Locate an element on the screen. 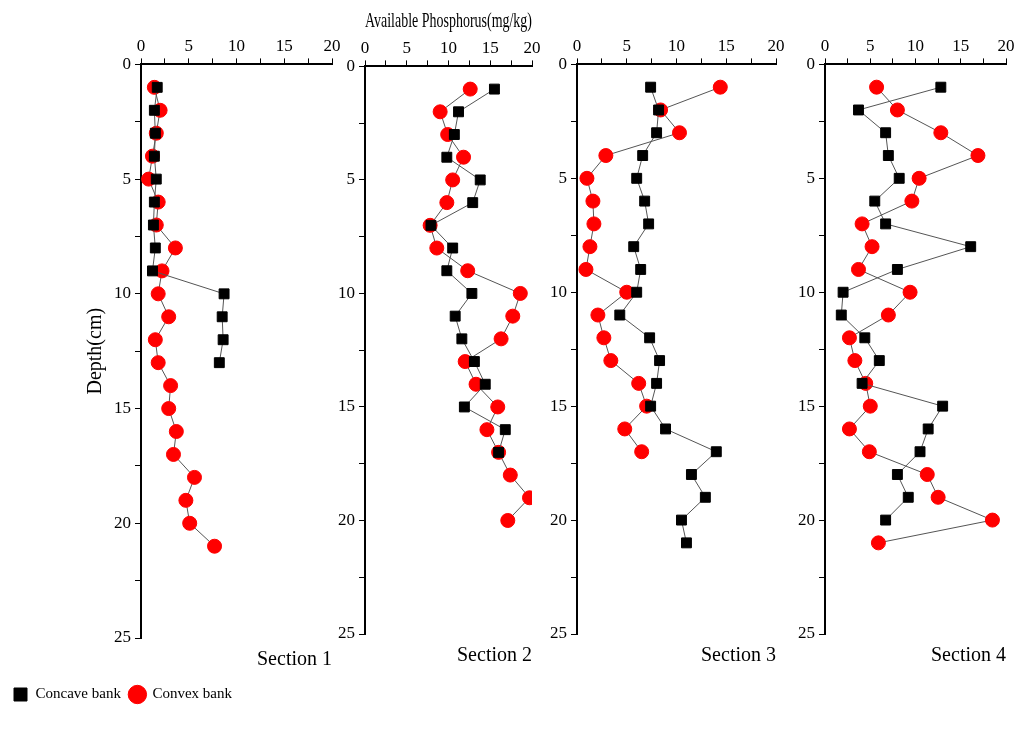  text: Section 4 is located at coordinates (968, 654).